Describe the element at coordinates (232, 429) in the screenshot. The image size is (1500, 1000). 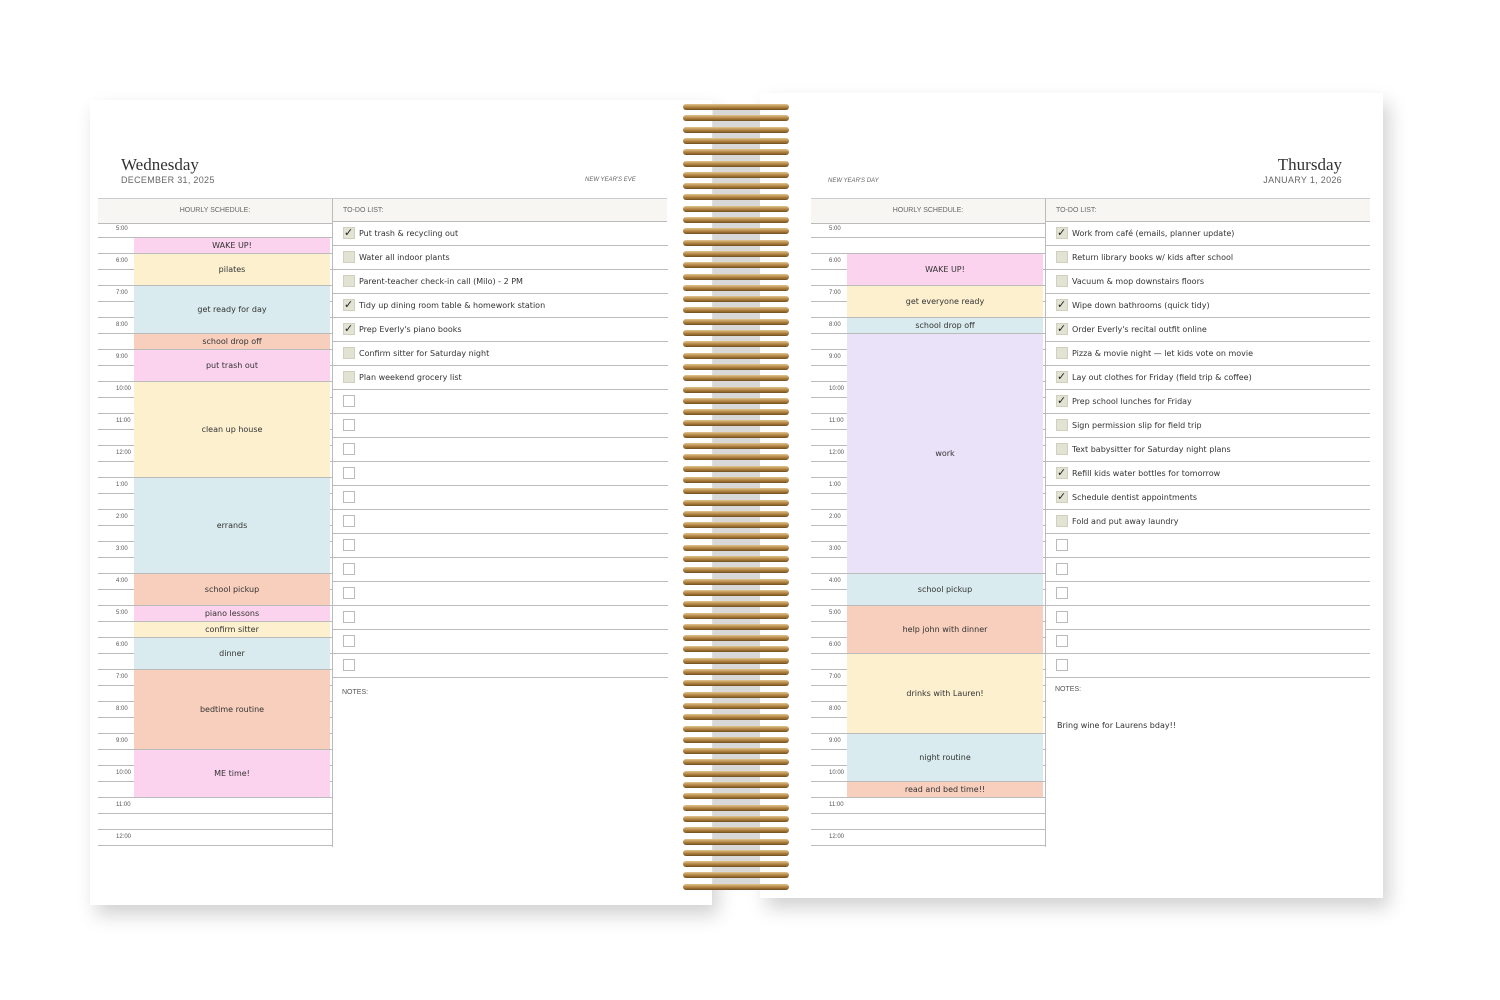
I see `schedule-event: clean up house` at that location.